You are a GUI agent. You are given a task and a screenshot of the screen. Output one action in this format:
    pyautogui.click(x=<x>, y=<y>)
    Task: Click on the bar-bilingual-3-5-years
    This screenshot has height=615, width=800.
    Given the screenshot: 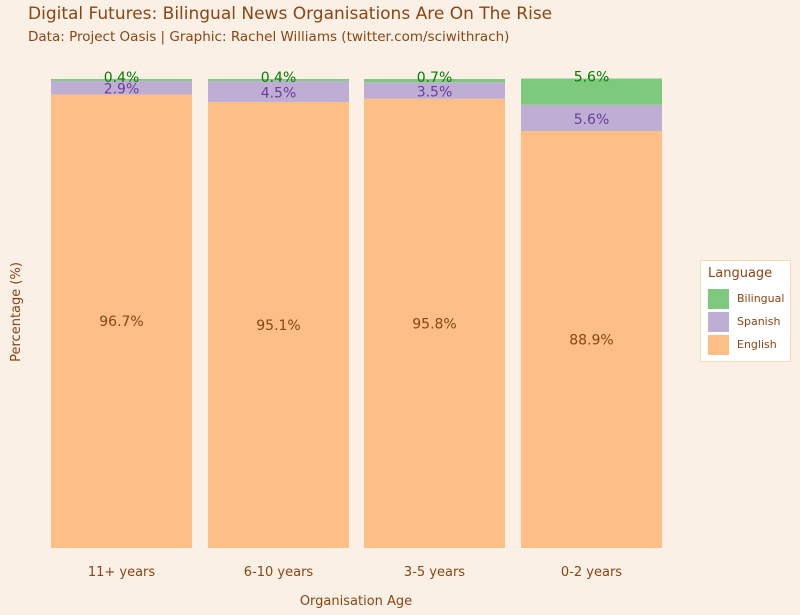 What is the action you would take?
    pyautogui.click(x=434, y=81)
    